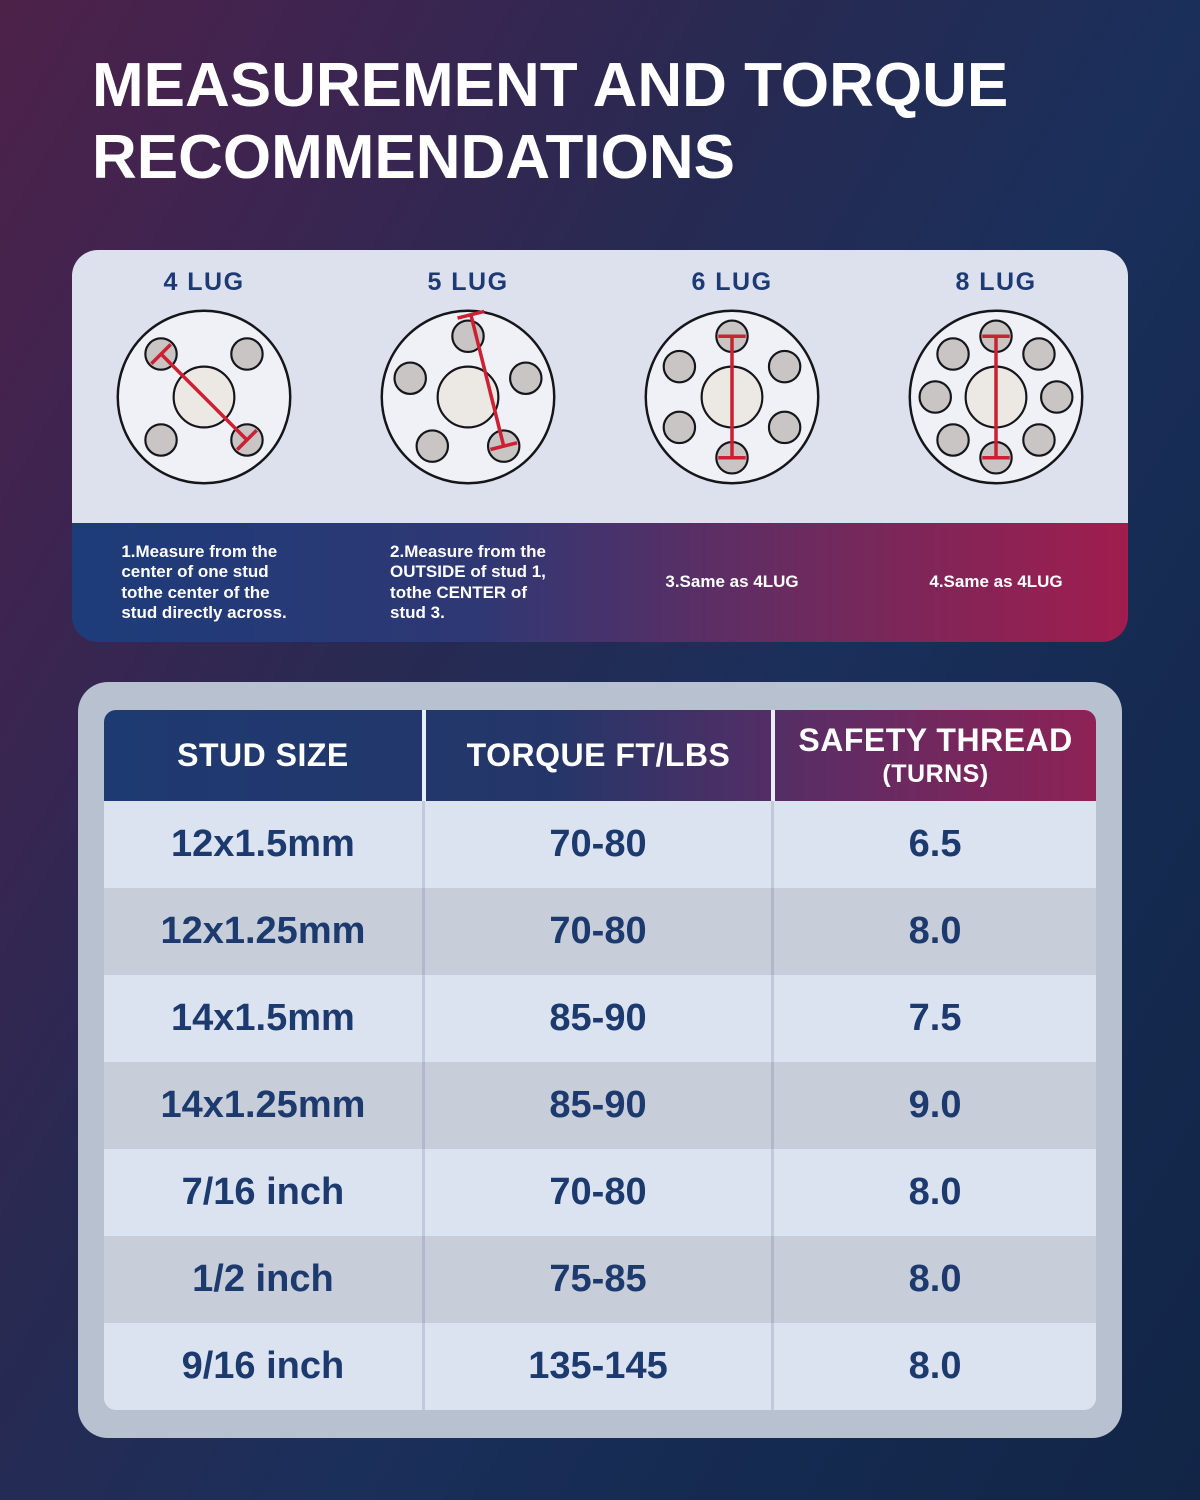 Image resolution: width=1200 pixels, height=1500 pixels. Describe the element at coordinates (468, 282) in the screenshot. I see `lug-label-5-lug: 5 LUG` at that location.